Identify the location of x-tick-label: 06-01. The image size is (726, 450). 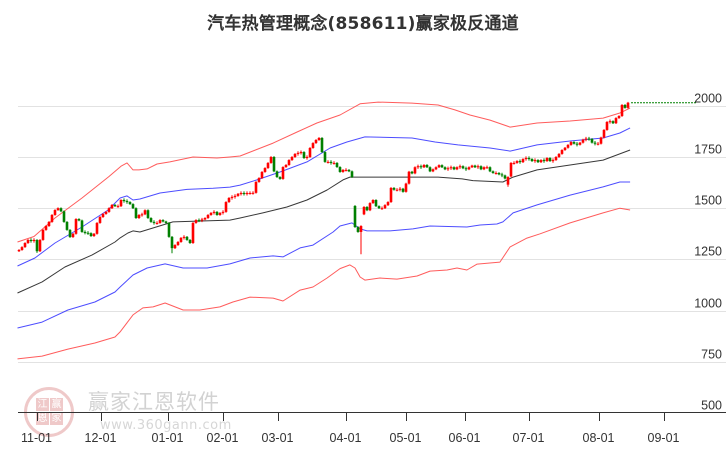
(465, 438).